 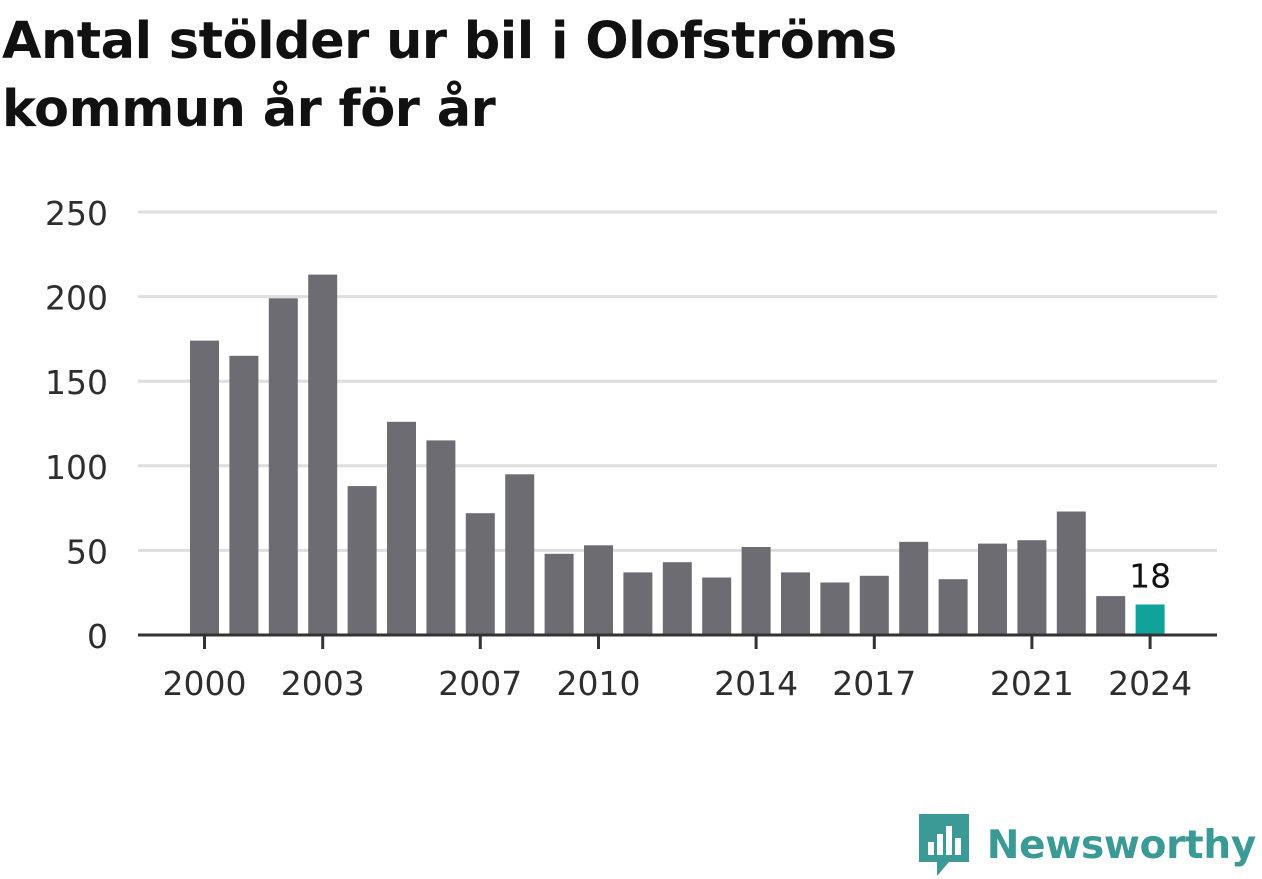 What do you see at coordinates (362, 560) in the screenshot?
I see `bar-2004` at bounding box center [362, 560].